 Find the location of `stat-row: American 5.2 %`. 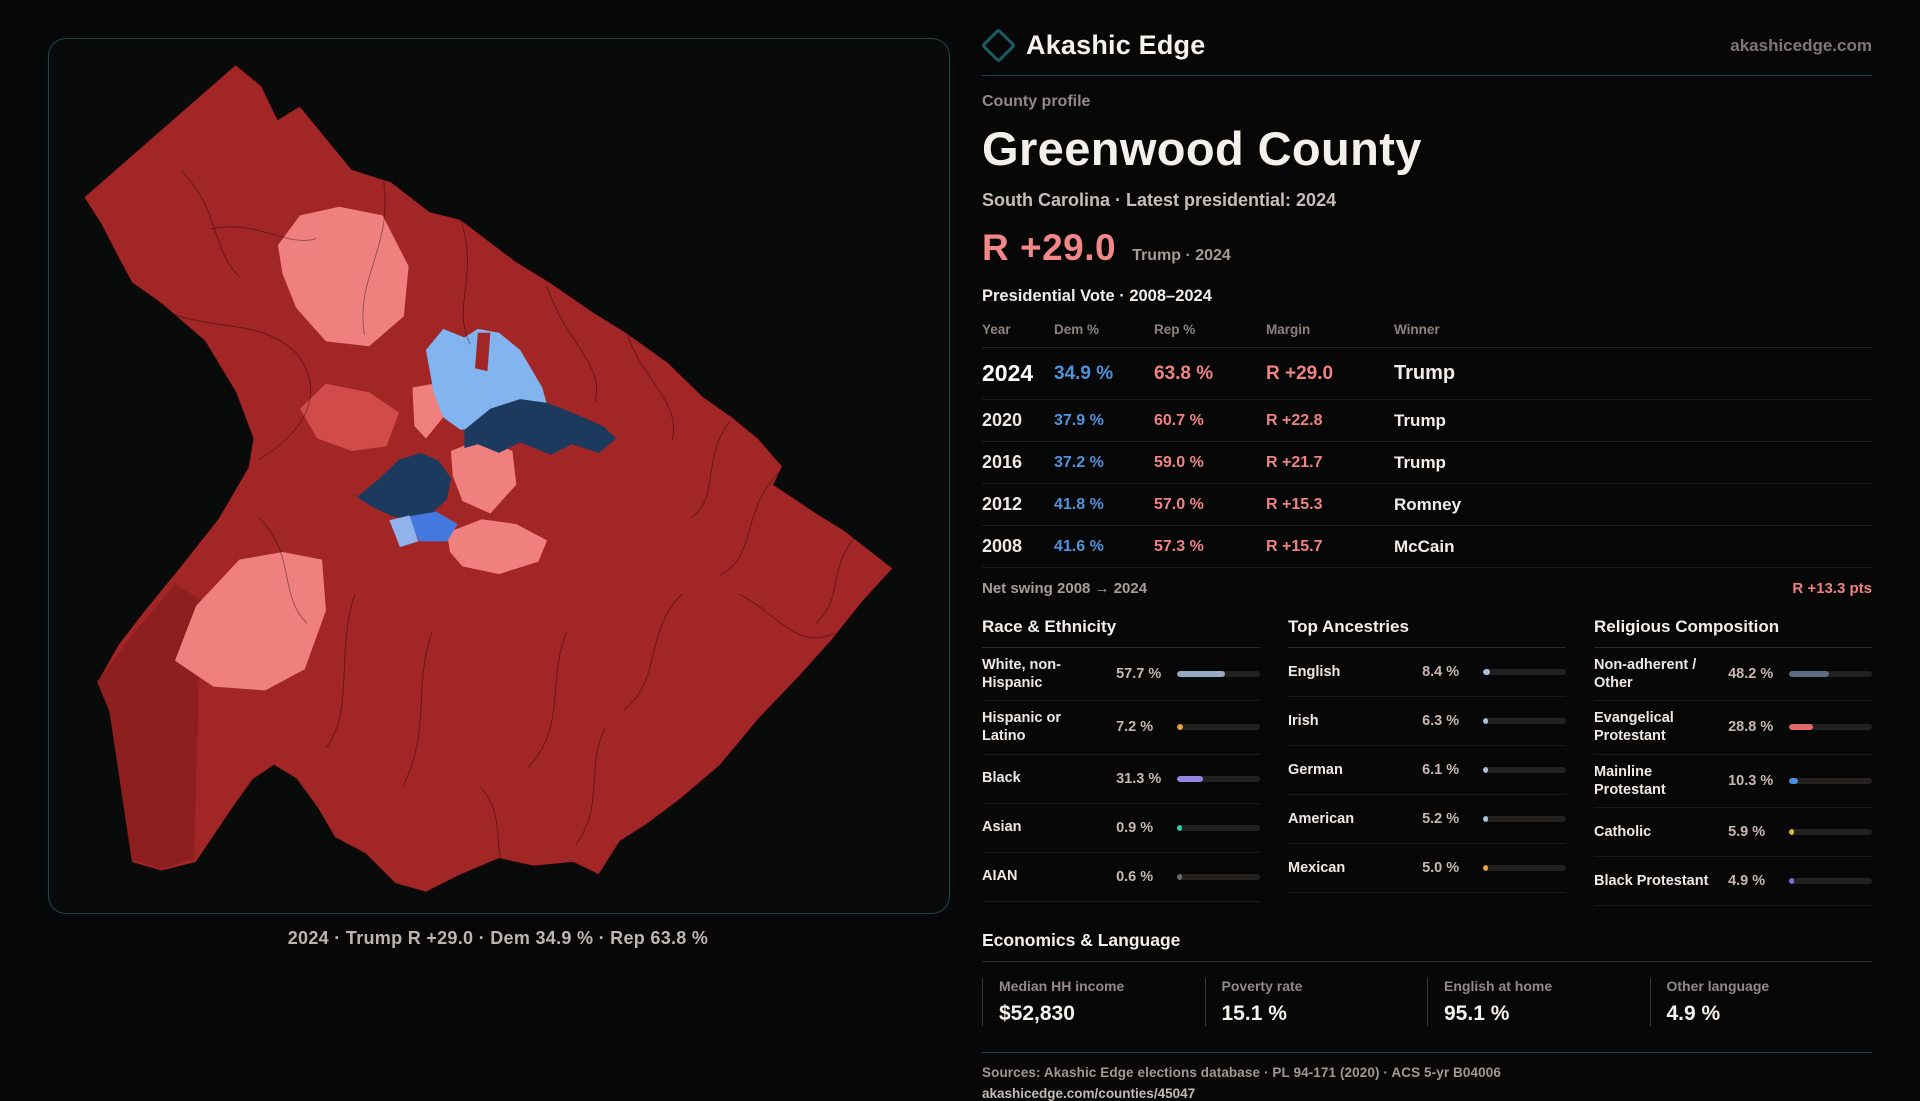

stat-row: American 5.2 % is located at coordinates (1427, 819).